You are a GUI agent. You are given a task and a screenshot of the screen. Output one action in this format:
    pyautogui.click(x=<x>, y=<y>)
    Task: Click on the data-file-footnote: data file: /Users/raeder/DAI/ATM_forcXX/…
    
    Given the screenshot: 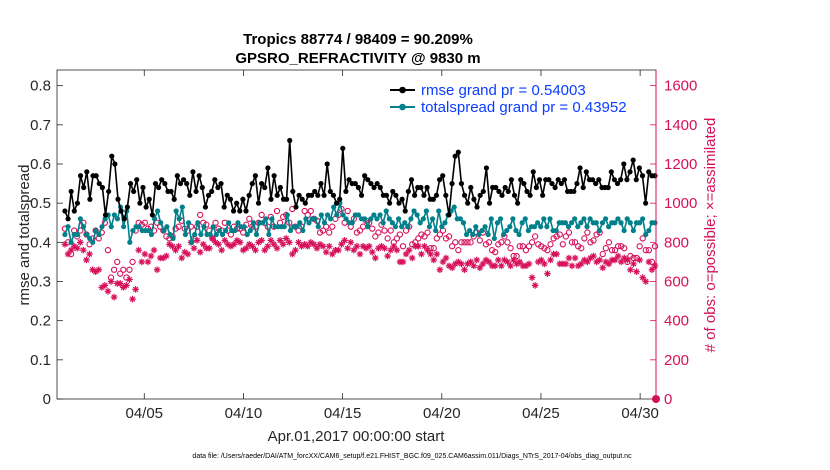 What is the action you would take?
    pyautogui.click(x=412, y=456)
    